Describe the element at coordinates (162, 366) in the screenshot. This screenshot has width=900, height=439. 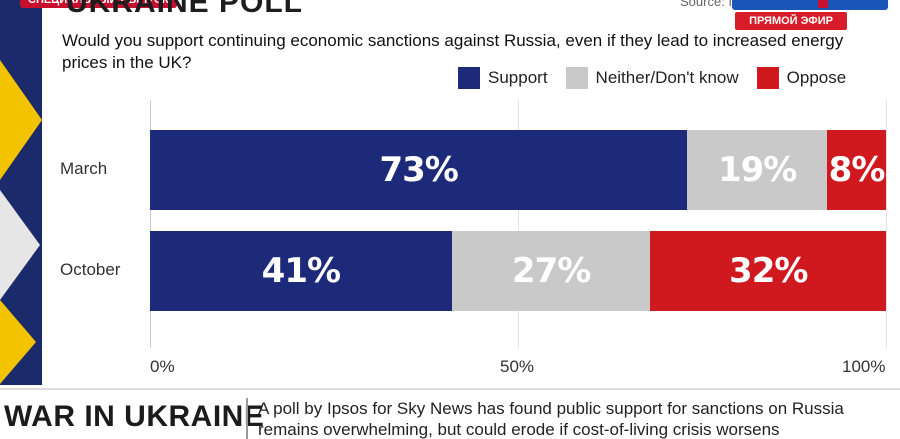
I see `x-tick-label: 0%` at that location.